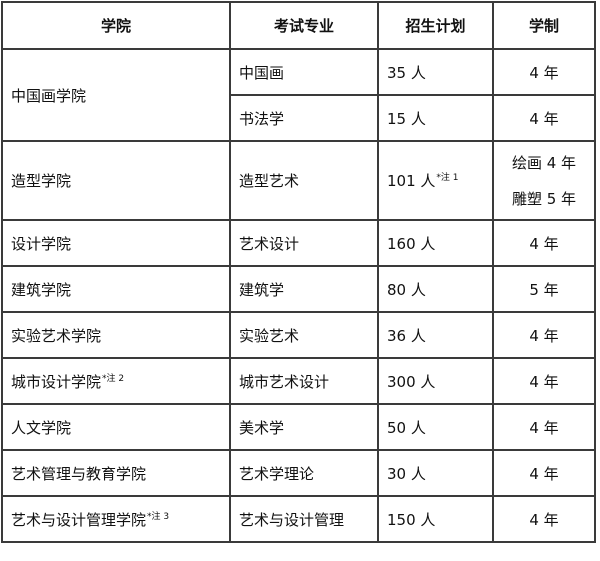  What do you see at coordinates (304, 118) in the screenshot?
I see `major-cell: 书法学` at bounding box center [304, 118].